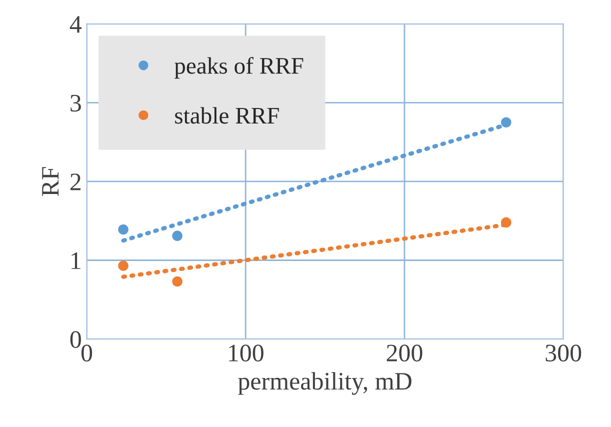 The image size is (611, 427). I want to click on y-tick-label: 3, so click(75, 103).